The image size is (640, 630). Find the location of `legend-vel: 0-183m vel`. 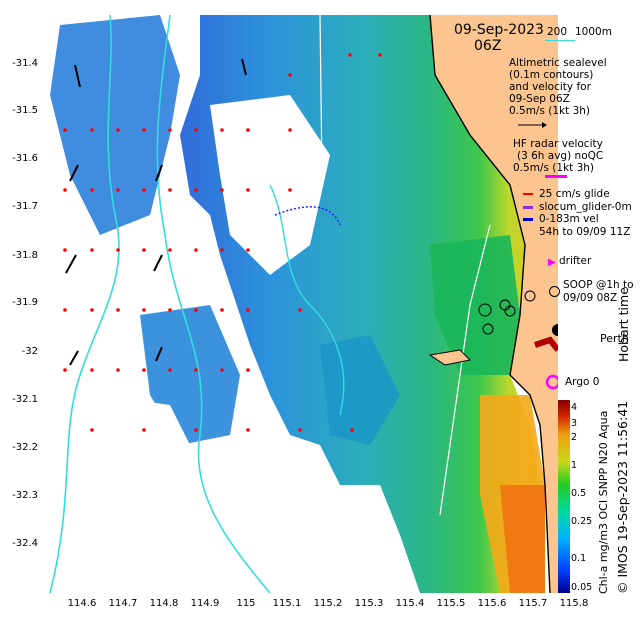

legend-vel: 0-183m vel is located at coordinates (569, 219).